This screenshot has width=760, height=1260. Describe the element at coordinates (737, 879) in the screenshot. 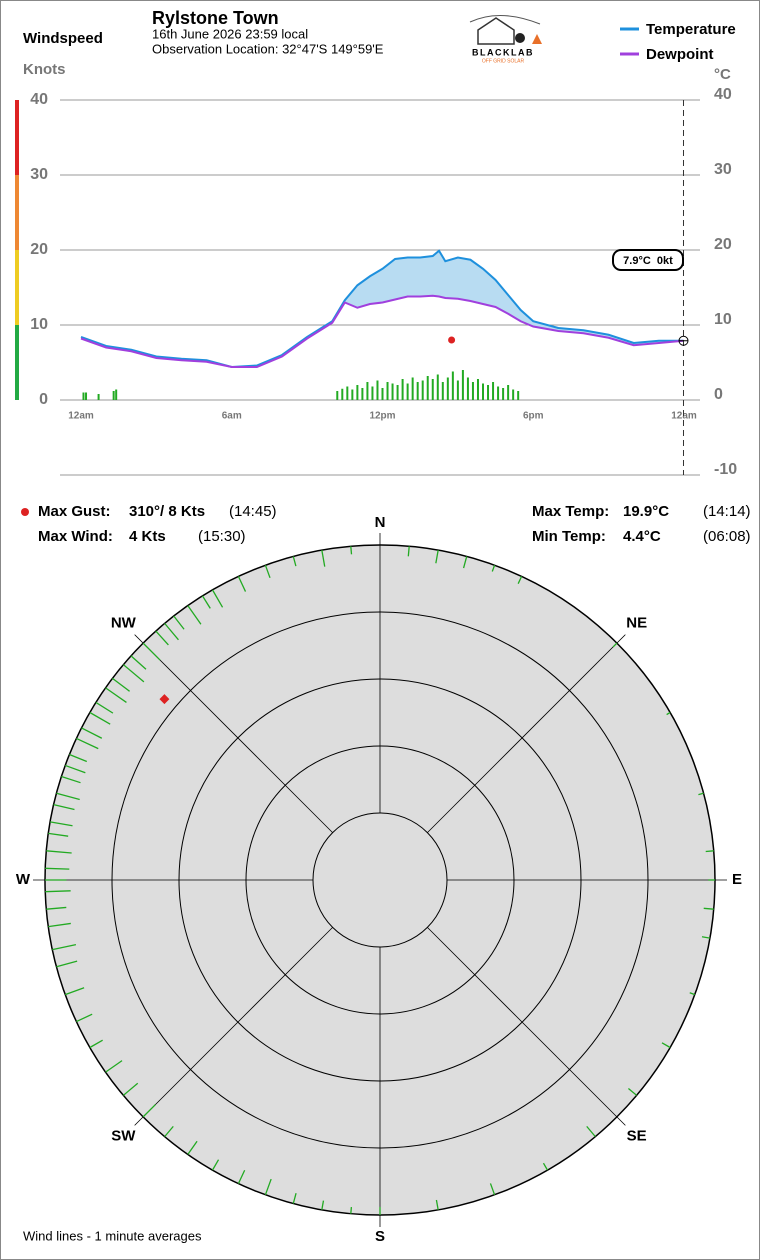

I see `direction-label: E` at that location.